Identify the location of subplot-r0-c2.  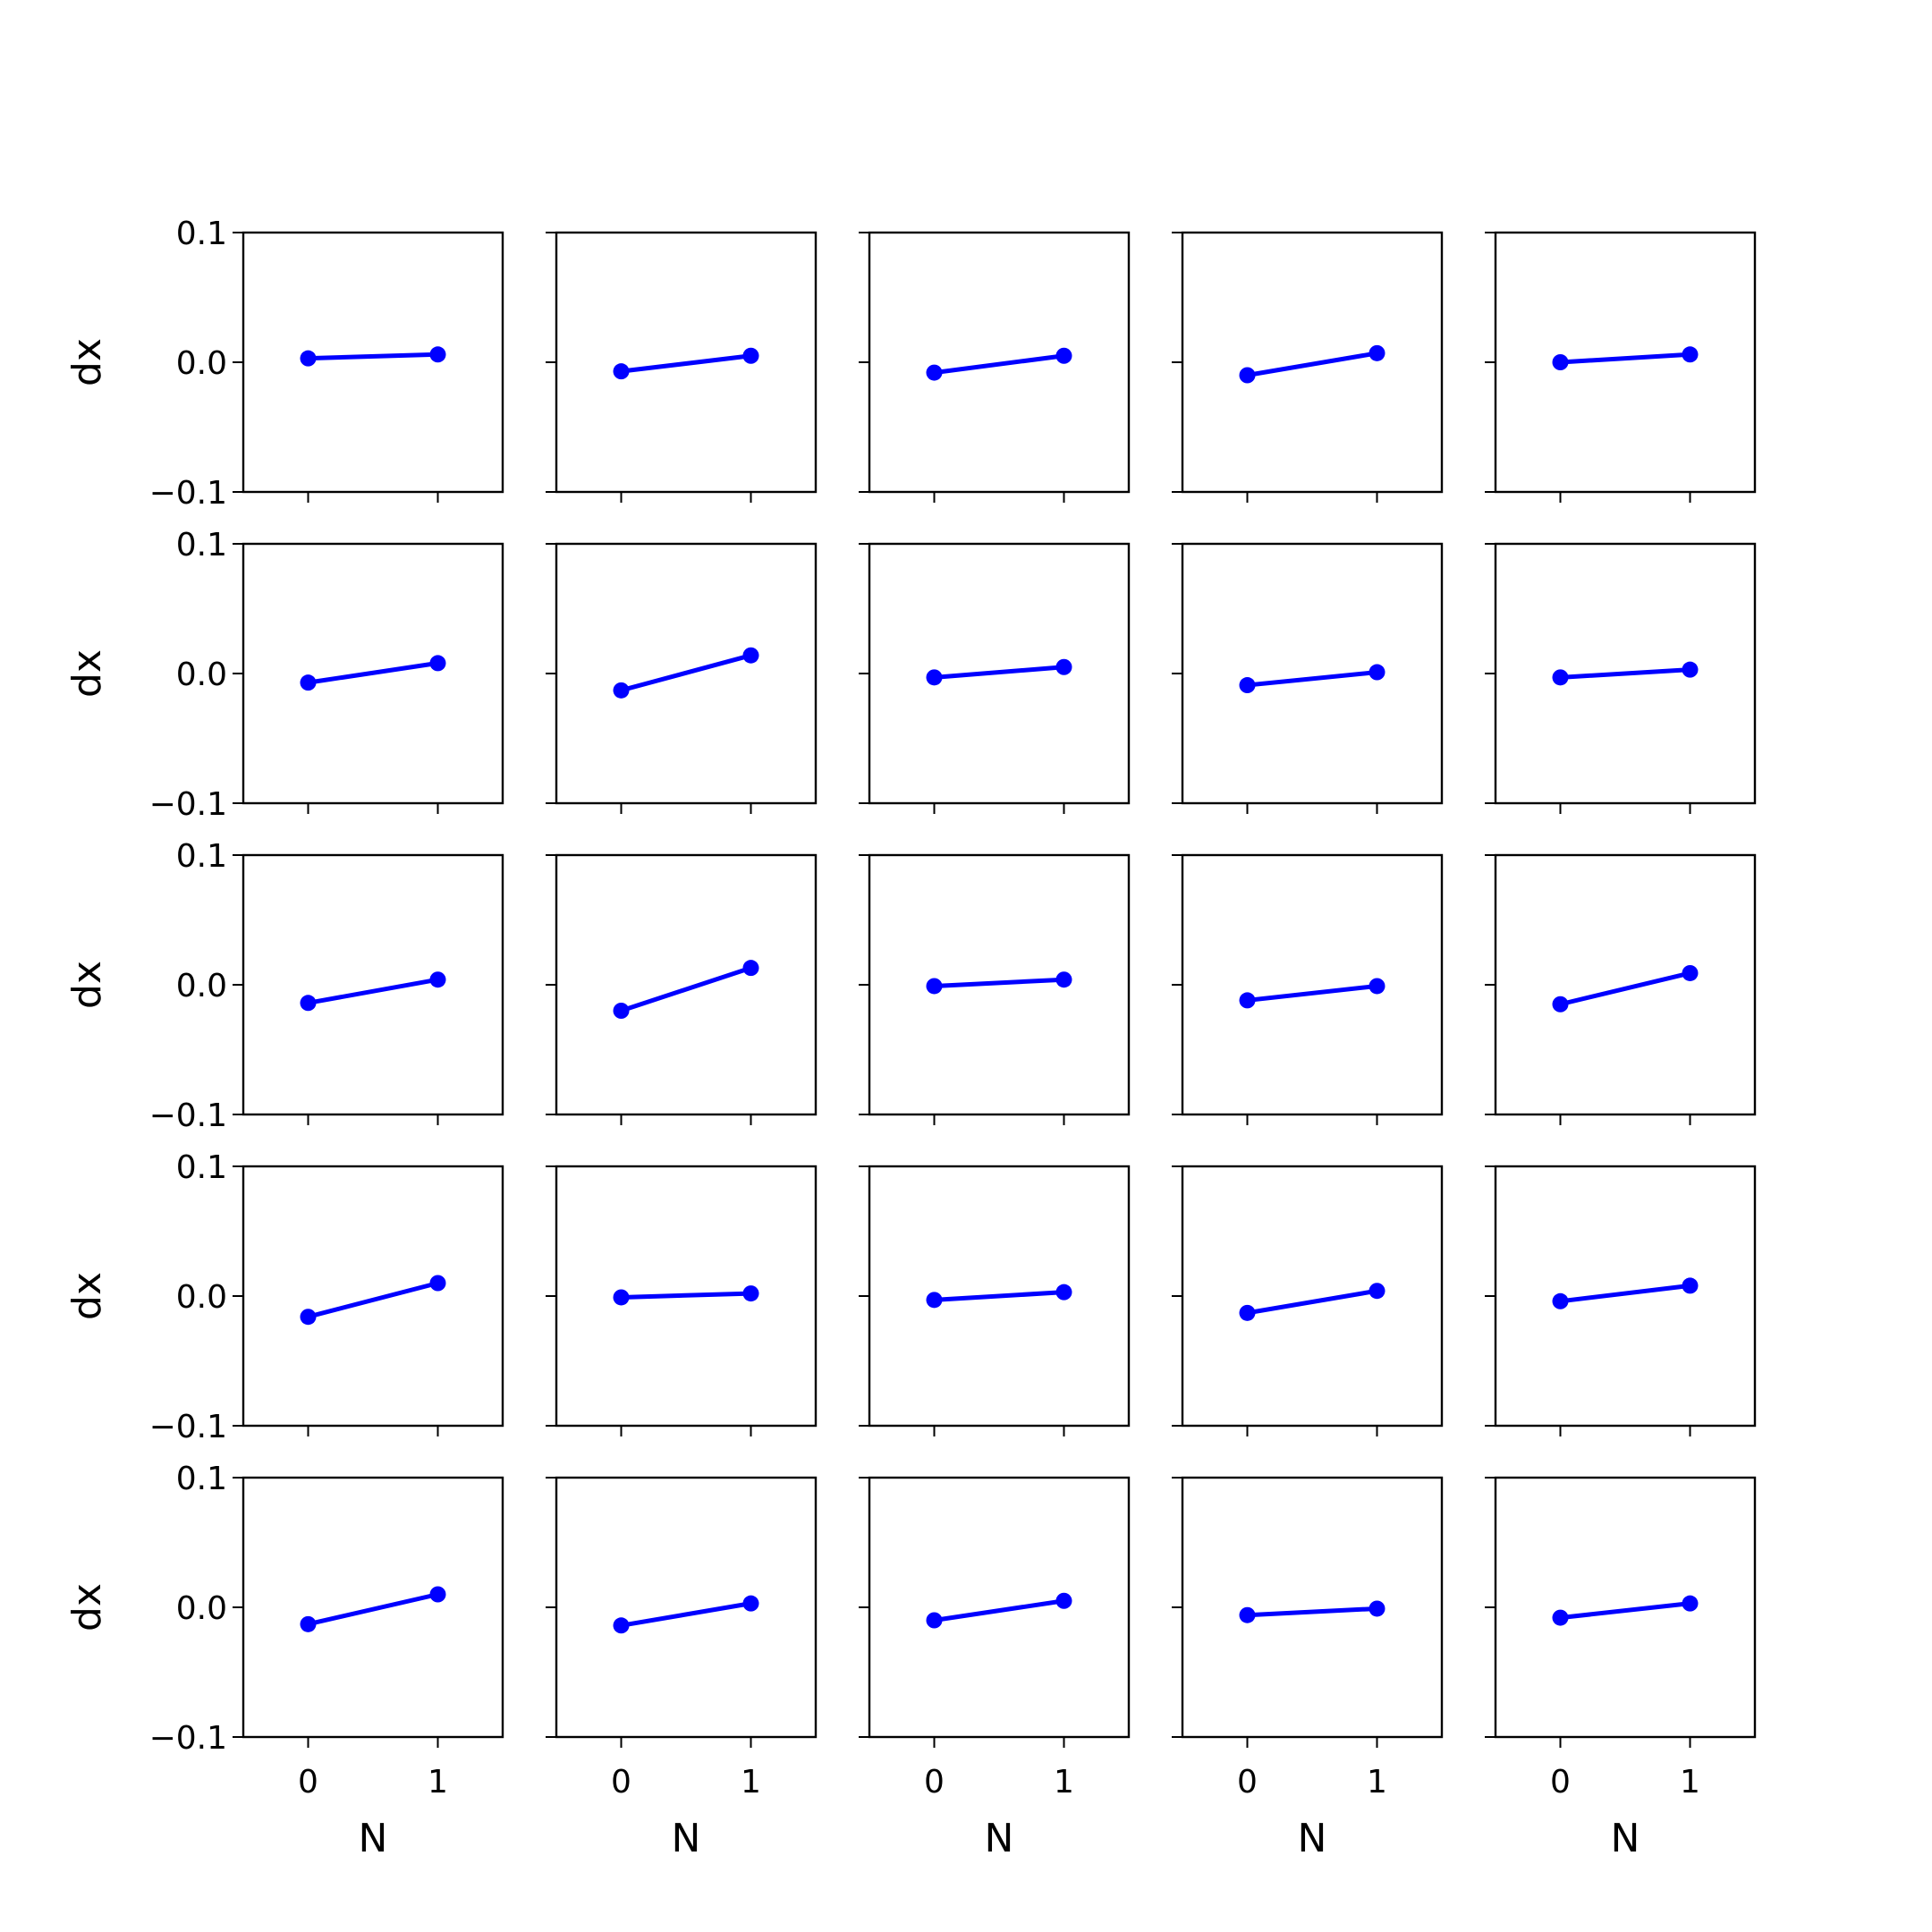
(995, 367).